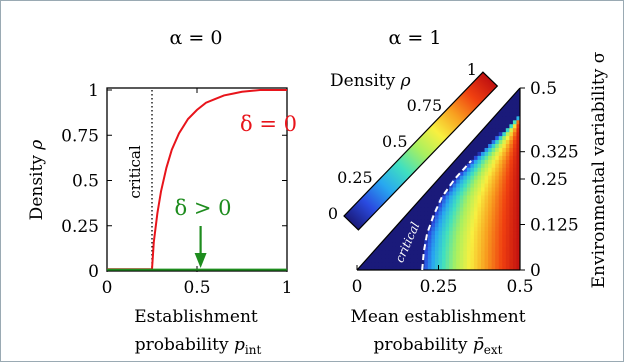  I want to click on left-series-group, so click(197, 180).